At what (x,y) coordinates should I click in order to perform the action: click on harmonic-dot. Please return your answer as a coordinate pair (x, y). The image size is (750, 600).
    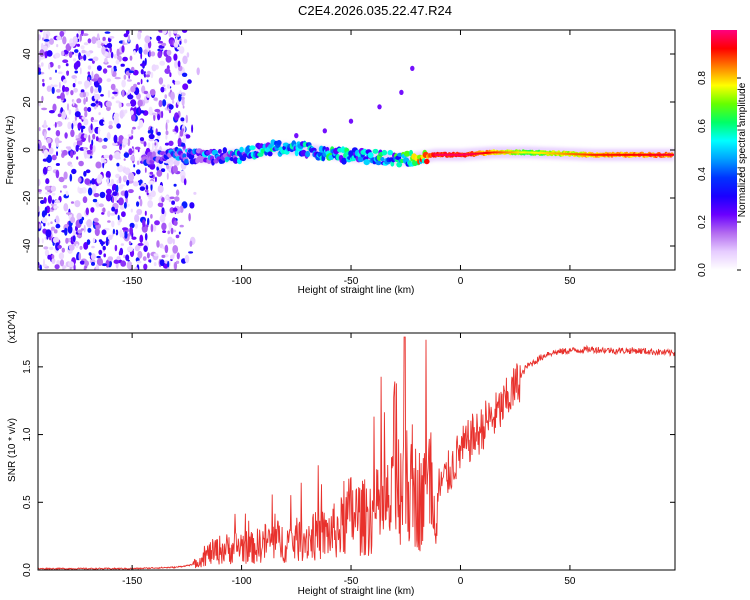
    Looking at the image, I should click on (412, 68).